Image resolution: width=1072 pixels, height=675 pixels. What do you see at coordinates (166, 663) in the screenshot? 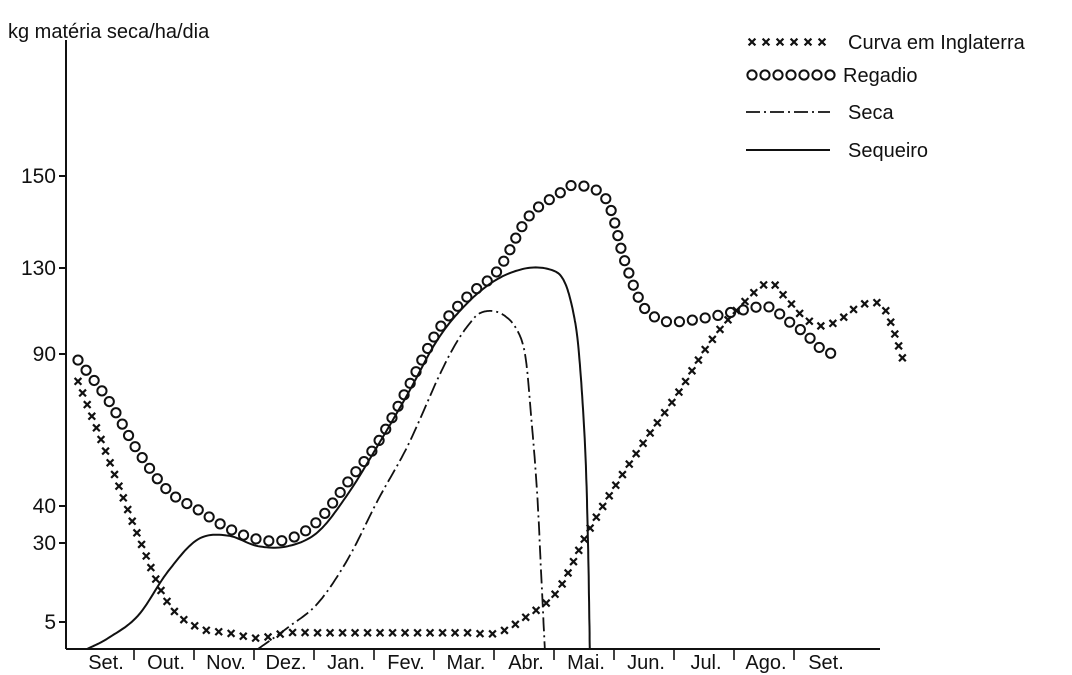
I see `x-tick-label: Out.` at bounding box center [166, 663].